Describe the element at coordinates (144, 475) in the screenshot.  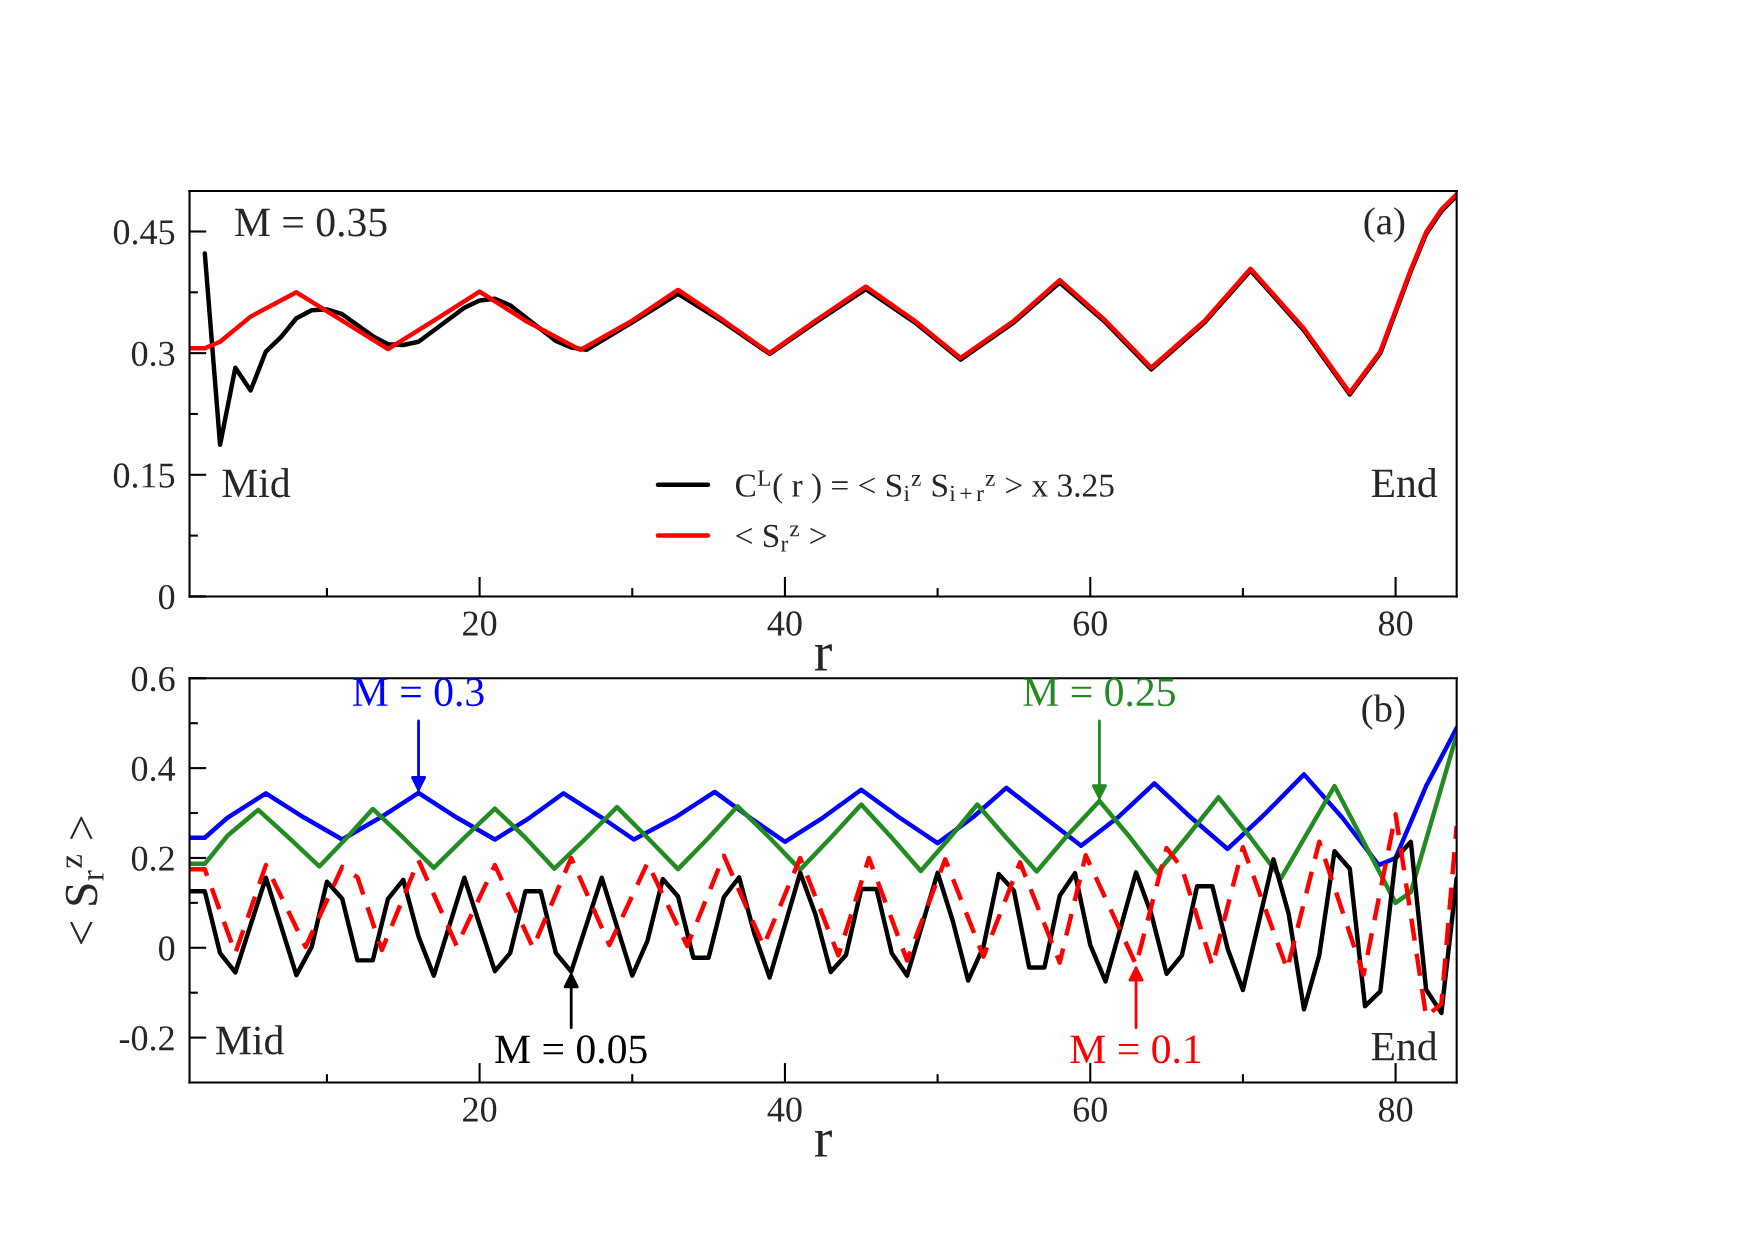
I see `y-tick-label: 0.15` at that location.